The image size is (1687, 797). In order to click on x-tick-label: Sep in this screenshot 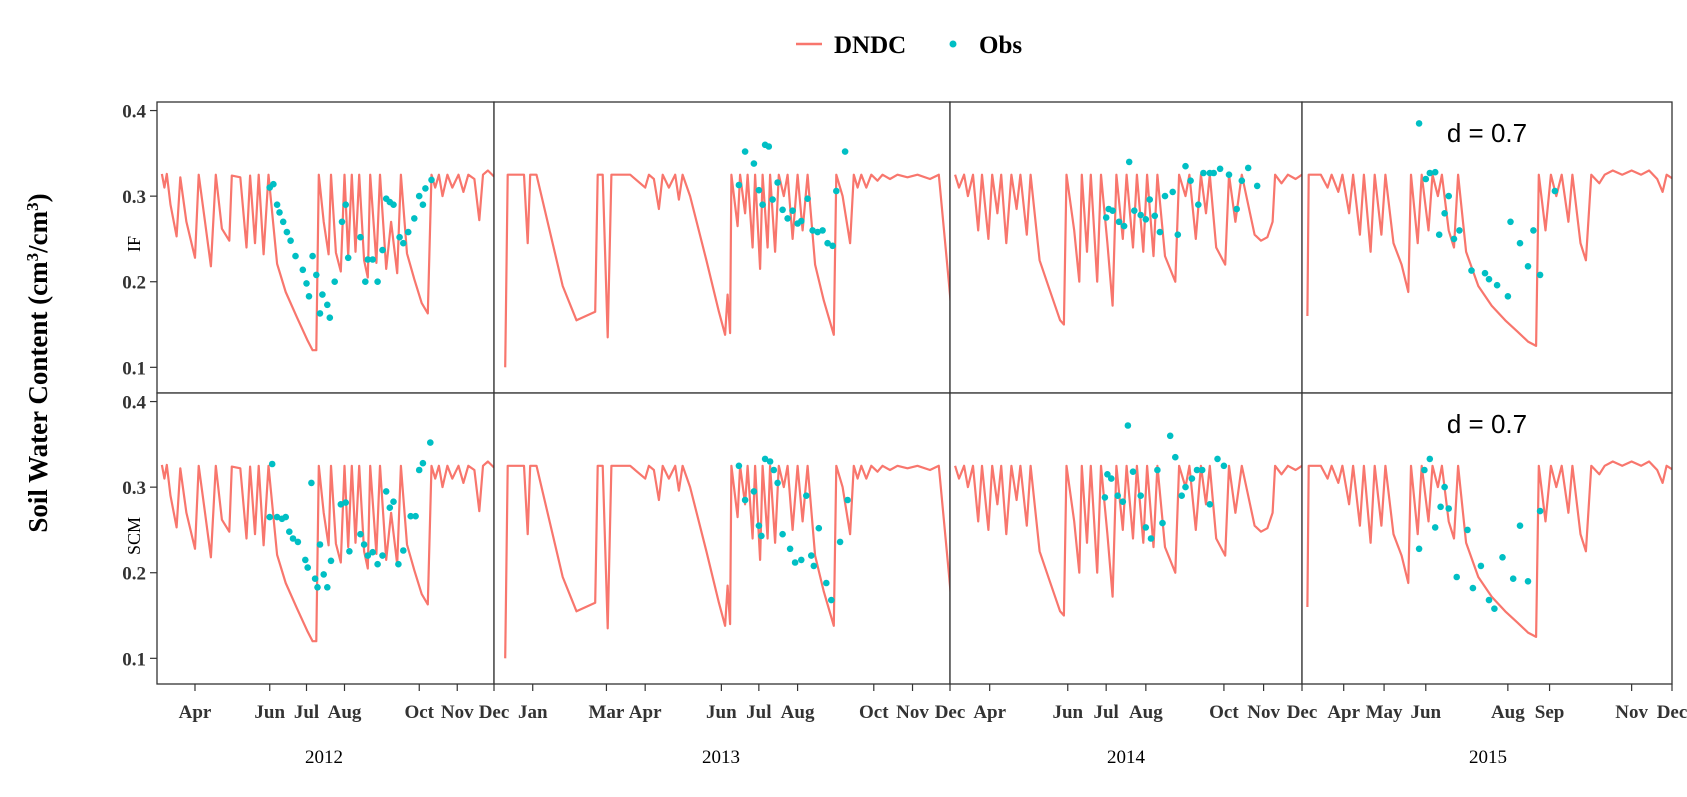, I will do `click(1550, 712)`.